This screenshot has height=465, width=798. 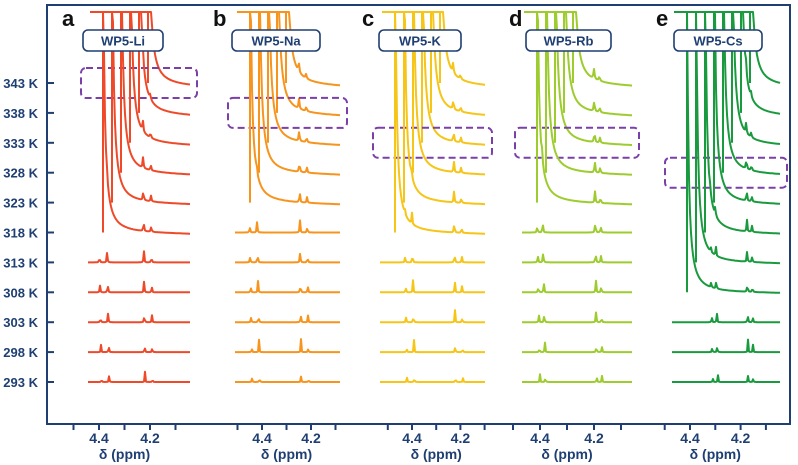 I want to click on sample-name: WP5-Li, so click(x=123, y=41).